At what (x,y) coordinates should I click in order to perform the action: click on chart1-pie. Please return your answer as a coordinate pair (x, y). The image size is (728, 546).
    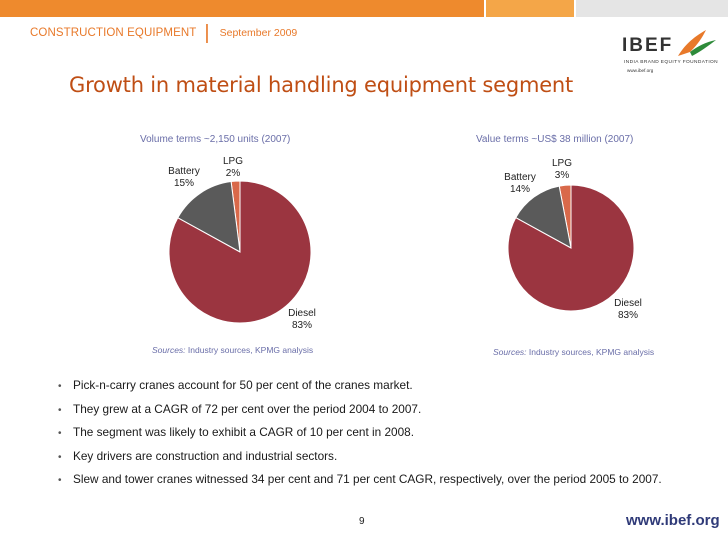
    Looking at the image, I should click on (240, 252).